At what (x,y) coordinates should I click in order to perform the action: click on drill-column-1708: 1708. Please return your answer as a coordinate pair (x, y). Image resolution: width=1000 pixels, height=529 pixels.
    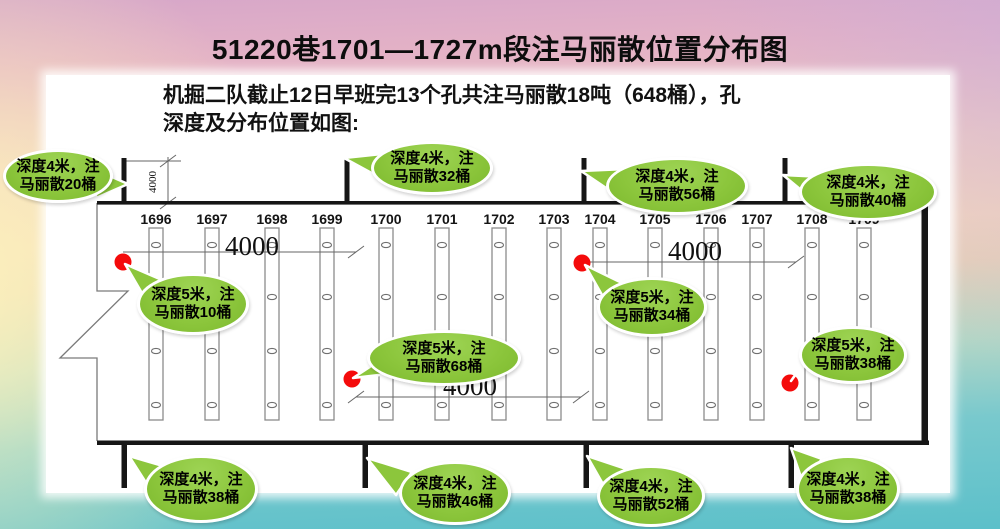
    Looking at the image, I should click on (812, 316).